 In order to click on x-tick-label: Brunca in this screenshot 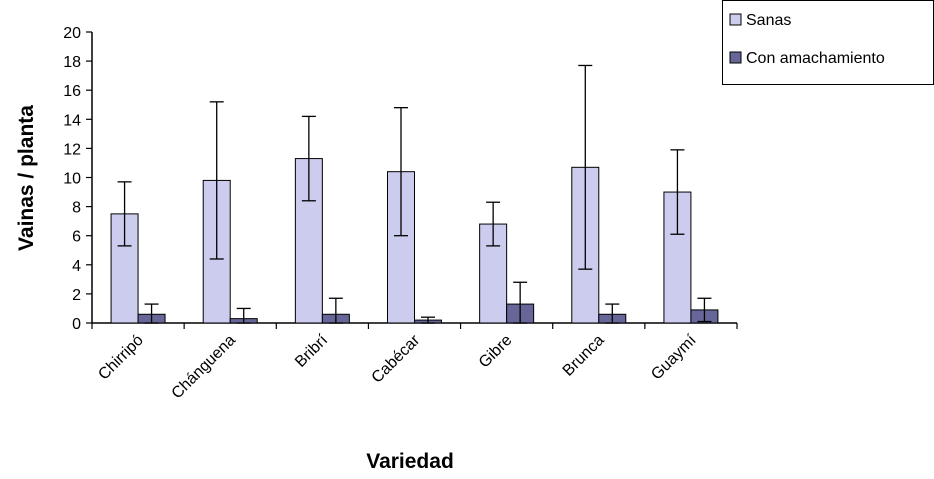, I will do `click(584, 356)`.